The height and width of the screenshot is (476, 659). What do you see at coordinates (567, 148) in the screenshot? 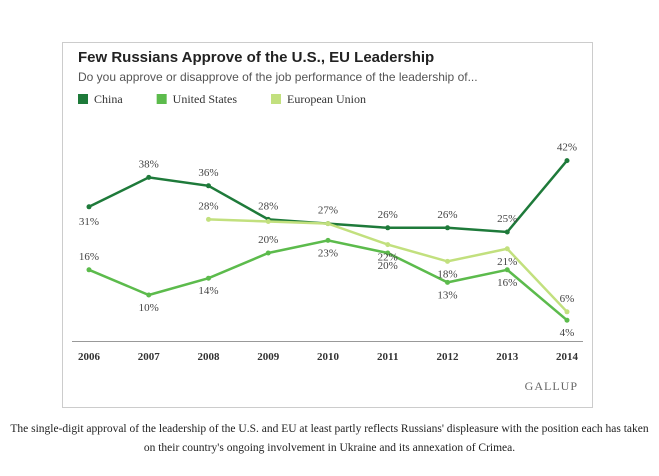
I see `data-label: 42%` at bounding box center [567, 148].